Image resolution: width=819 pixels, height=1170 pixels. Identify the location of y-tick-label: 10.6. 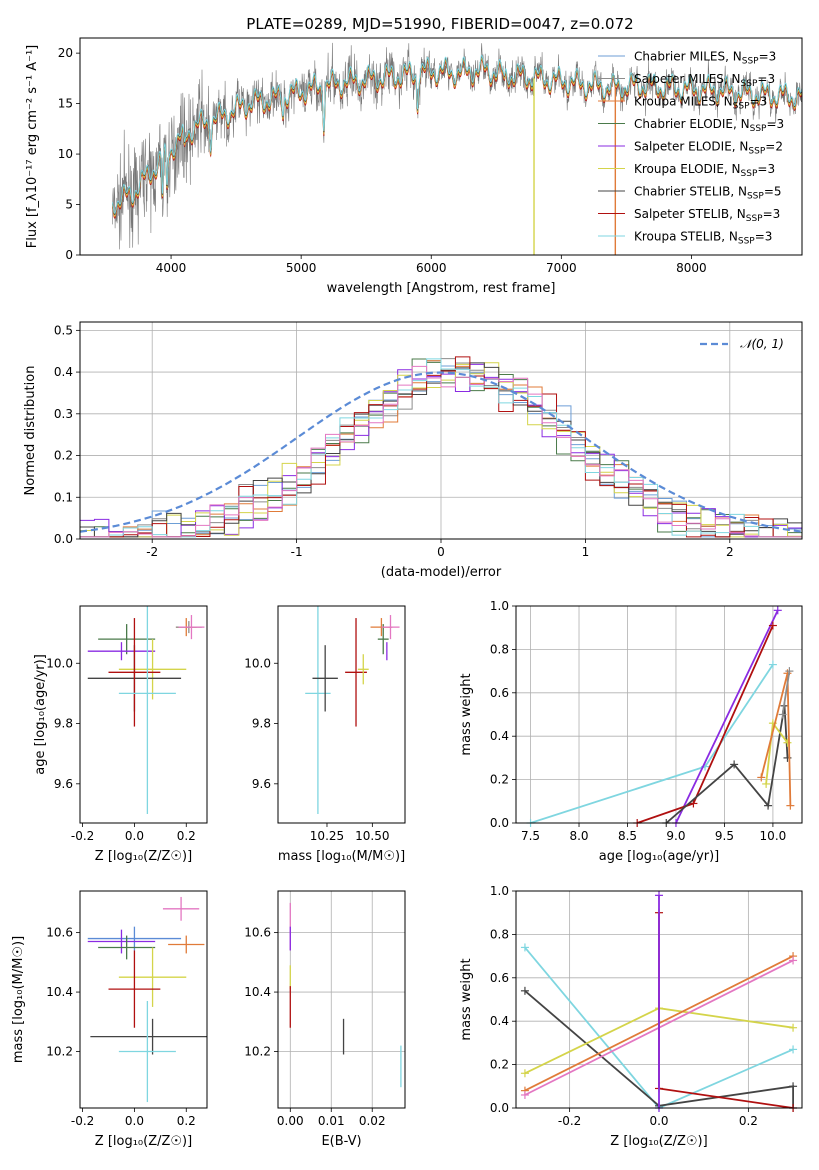
(59, 933).